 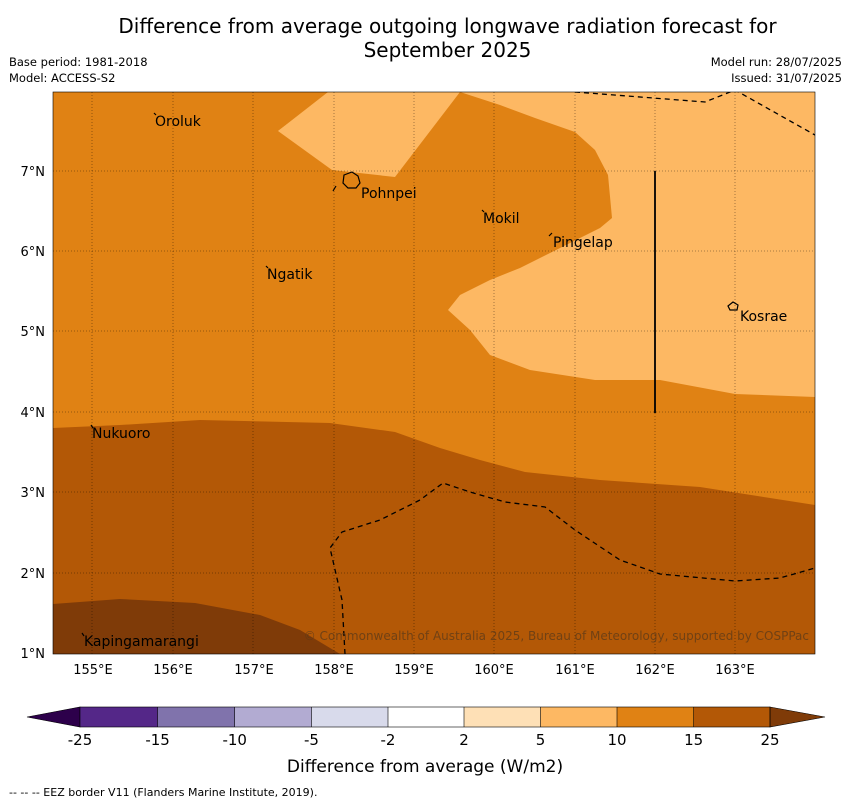 I want to click on colorbar-tick-m25: -25, so click(x=80, y=740).